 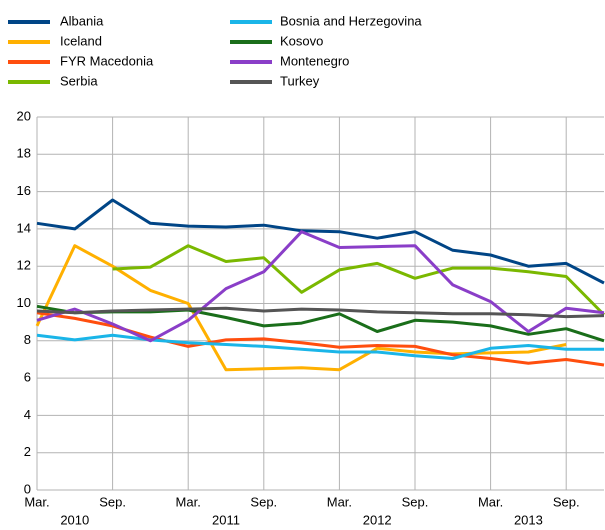 What do you see at coordinates (27, 414) in the screenshot?
I see `y-tick-label: 4` at bounding box center [27, 414].